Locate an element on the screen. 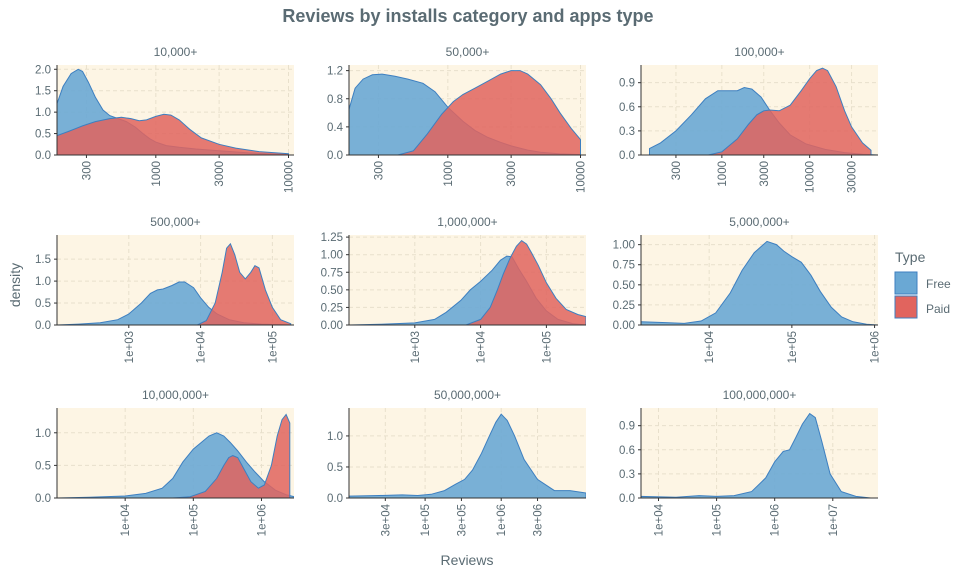 The width and height of the screenshot is (960, 576). legend-title: Type is located at coordinates (910, 257).